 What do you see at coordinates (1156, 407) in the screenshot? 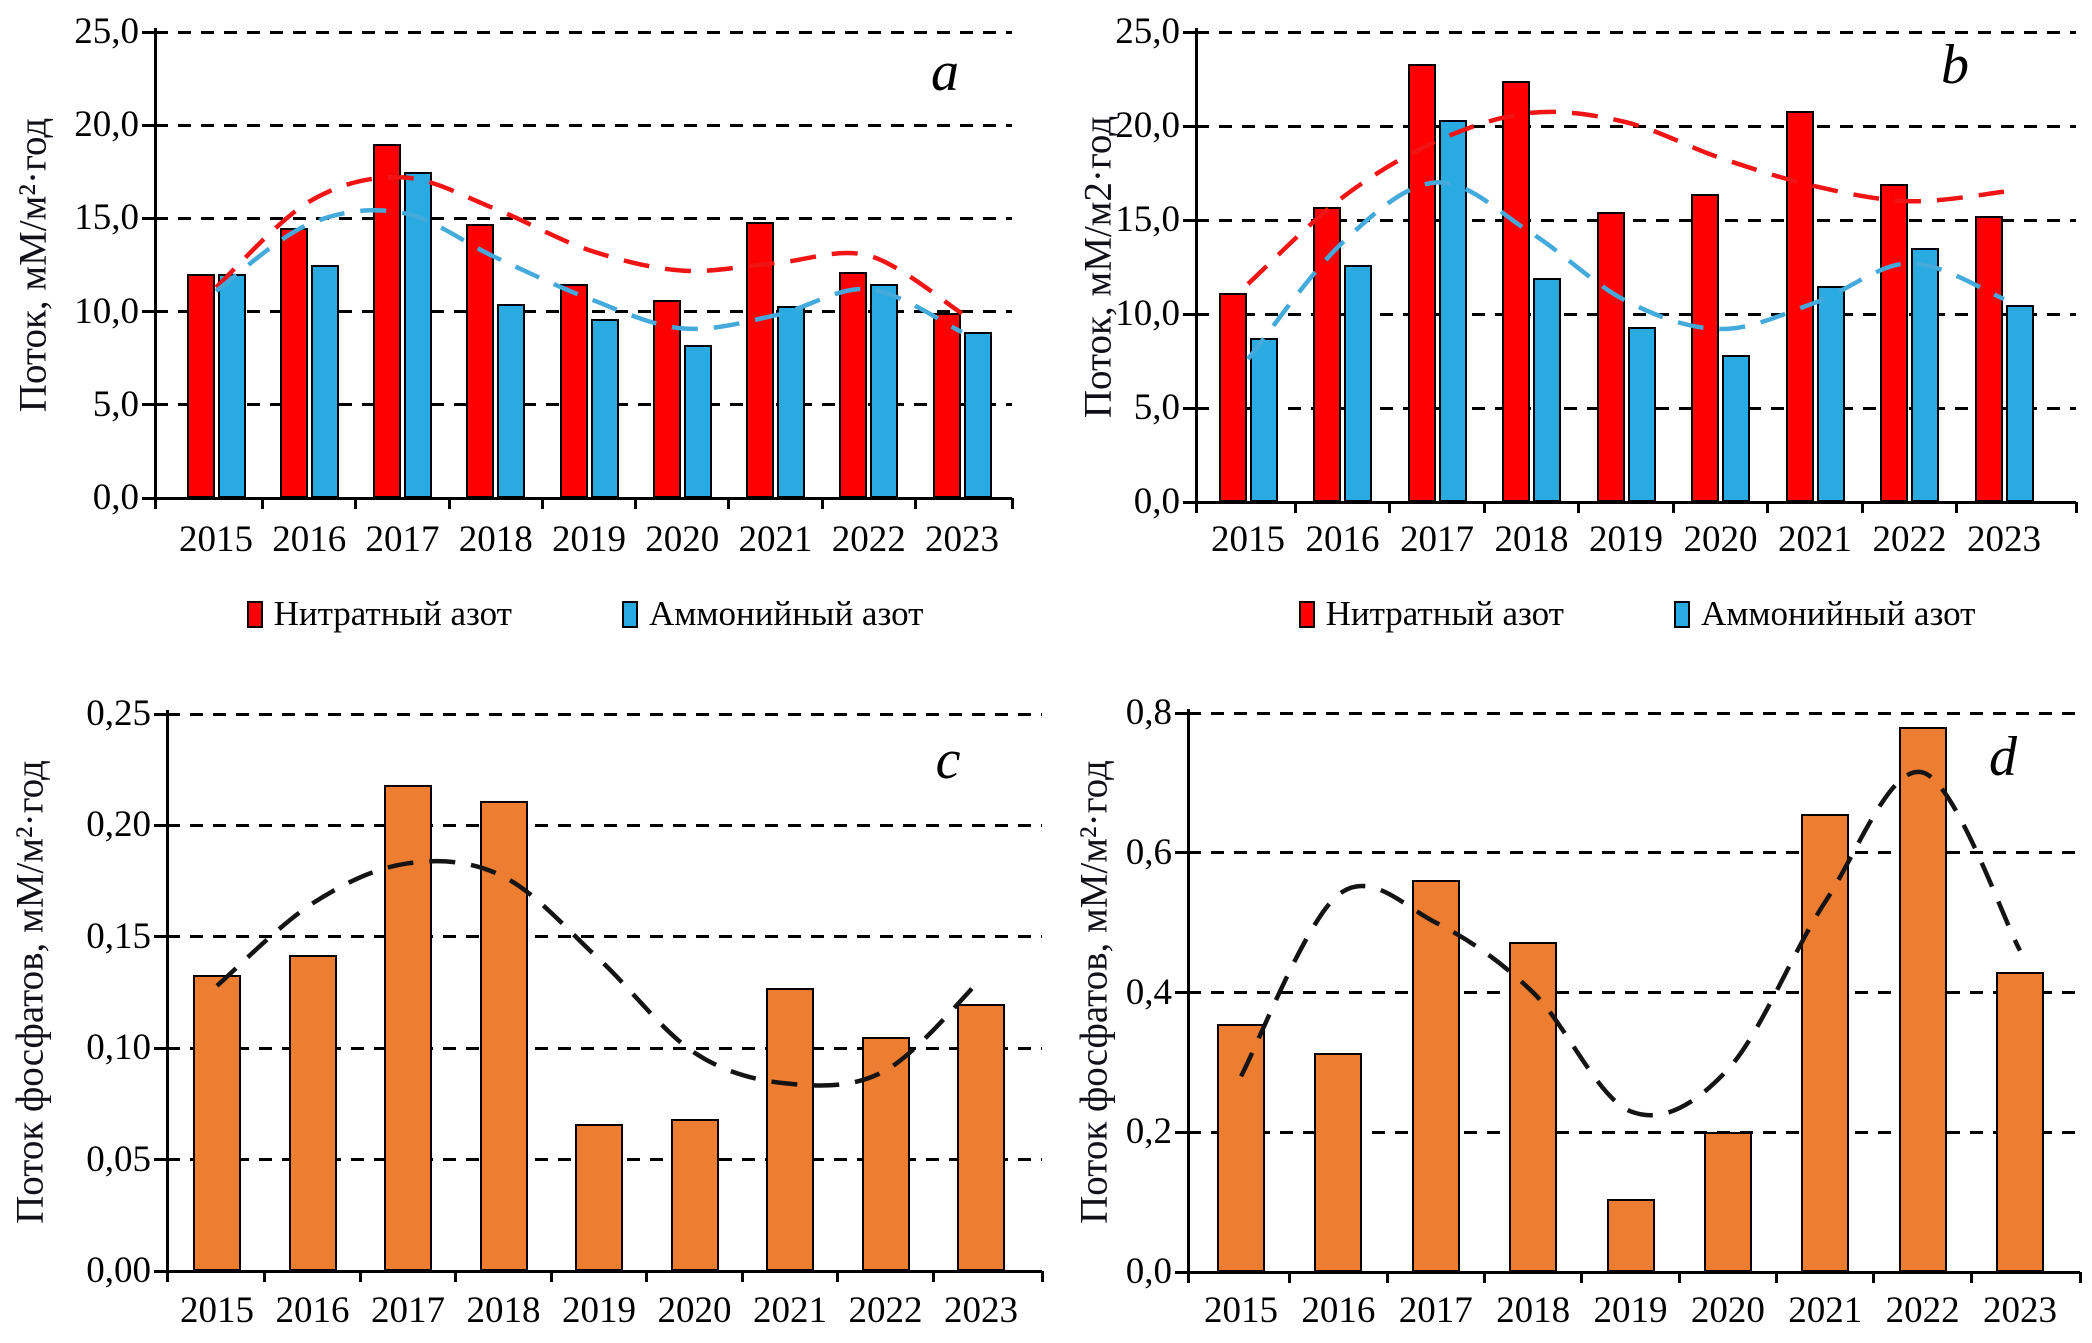
I see `panel-b-y-tick-label: 5,0` at bounding box center [1156, 407].